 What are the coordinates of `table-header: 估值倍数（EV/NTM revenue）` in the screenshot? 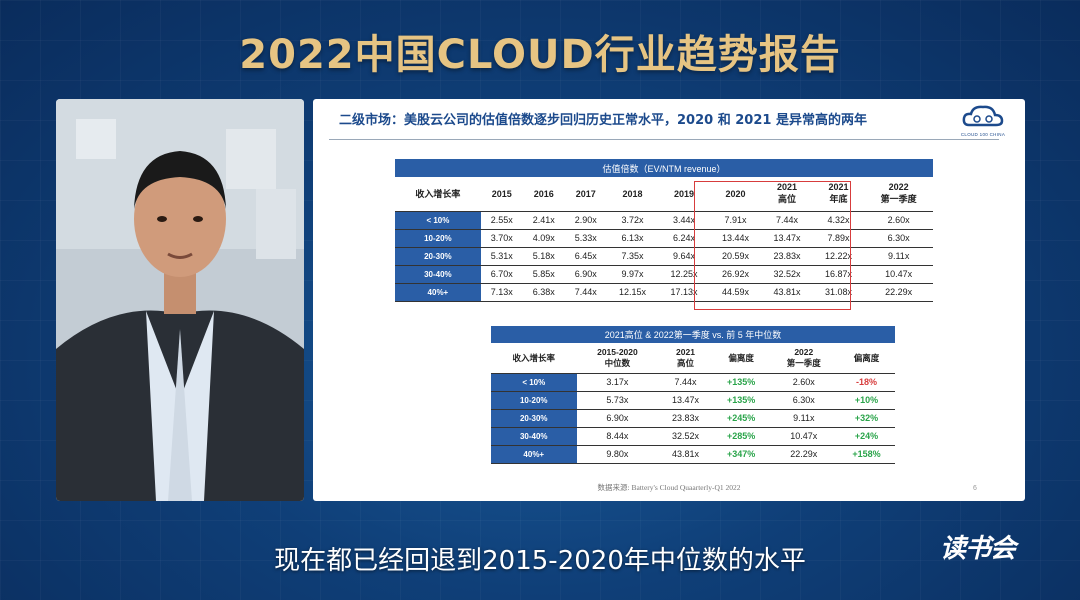 It's located at (664, 168).